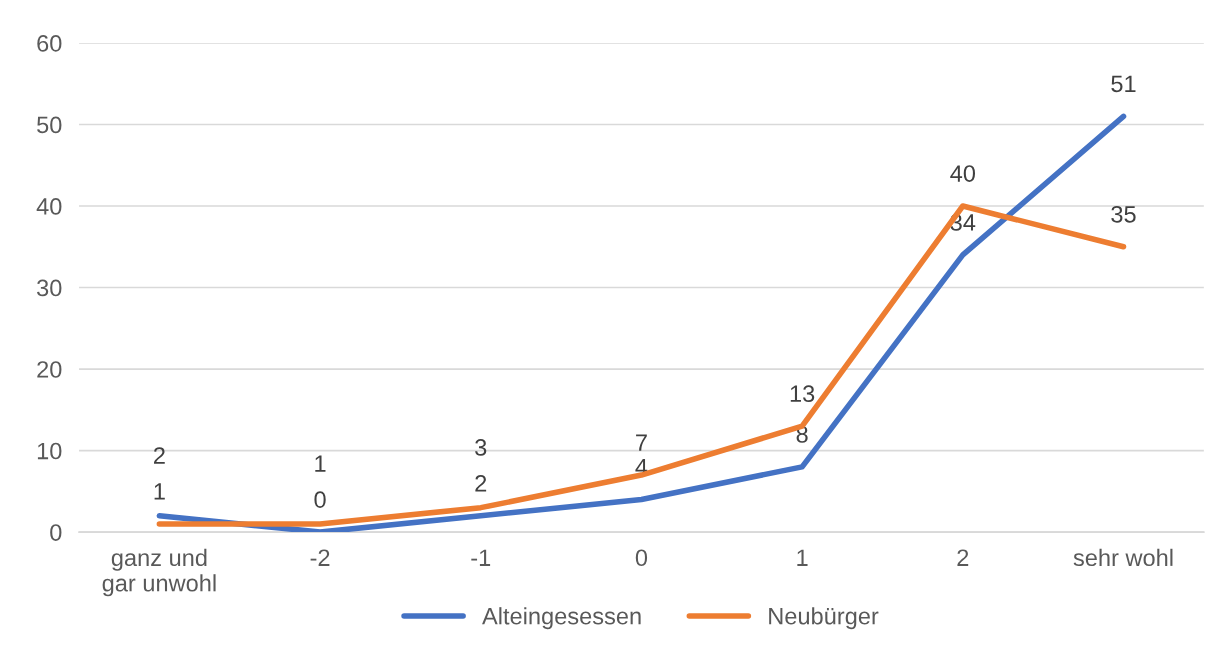 The image size is (1216, 661). I want to click on data-label: 3, so click(481, 447).